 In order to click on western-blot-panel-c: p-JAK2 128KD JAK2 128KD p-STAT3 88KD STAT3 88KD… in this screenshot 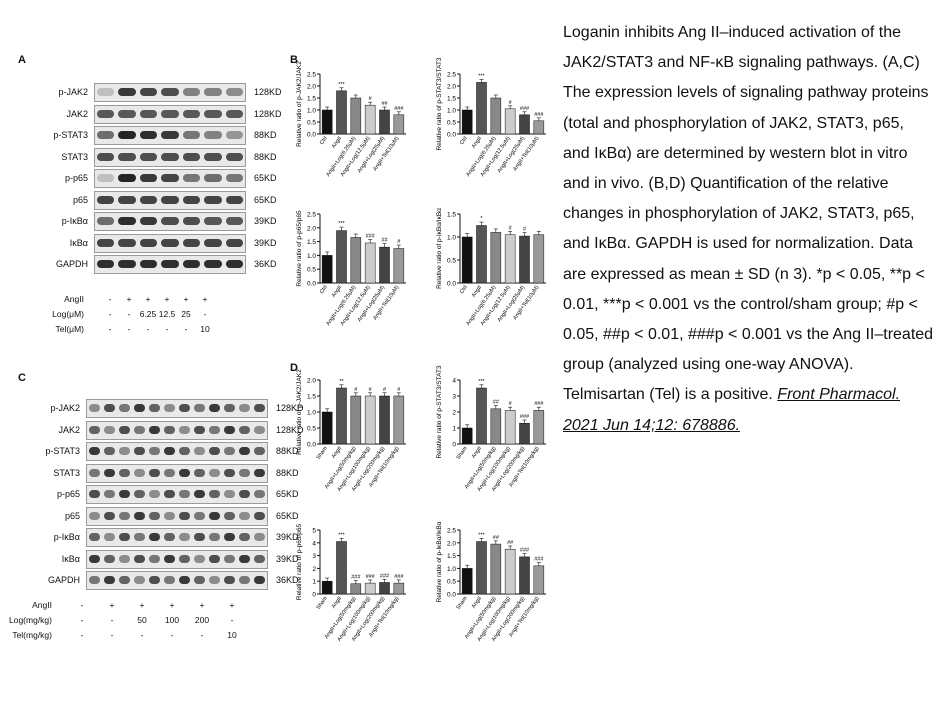, I will do `click(163, 496)`.